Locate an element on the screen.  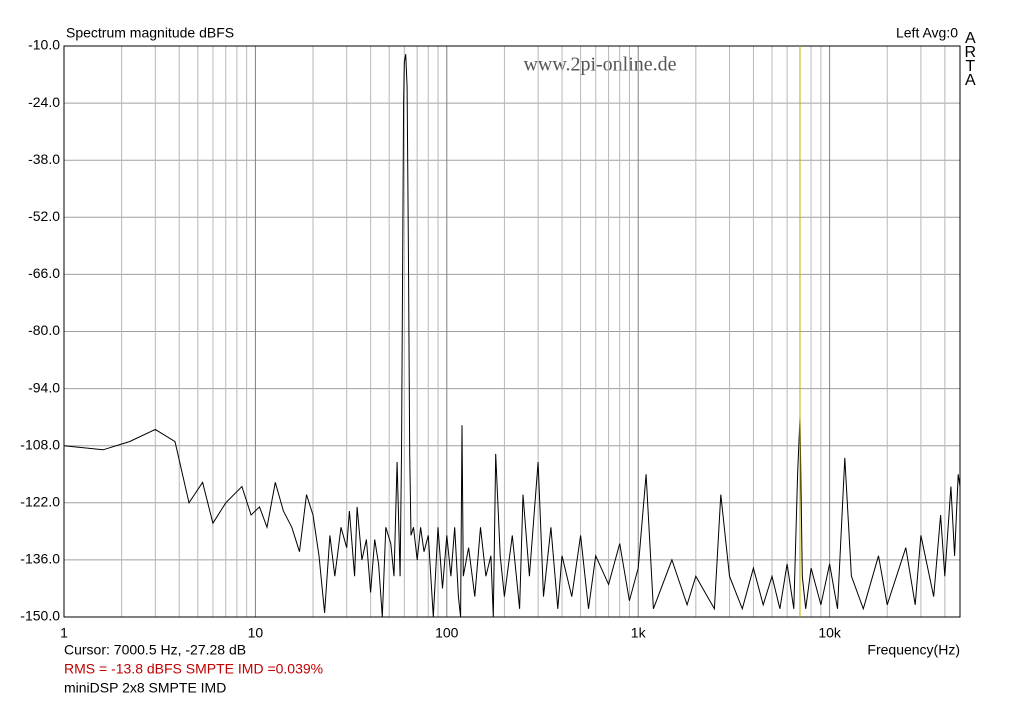
chart-title: Spectrum magnitude dBFS is located at coordinates (150, 33).